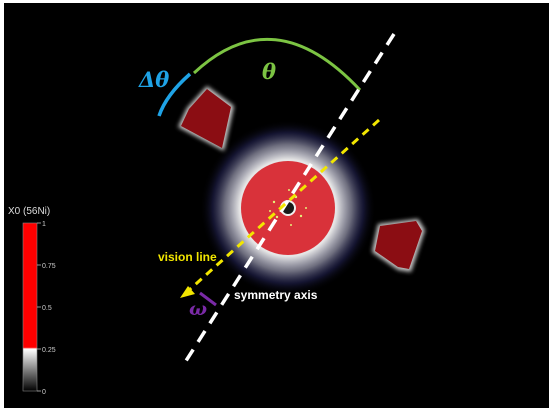 Image resolution: width=553 pixels, height=412 pixels. What do you see at coordinates (44, 224) in the screenshot?
I see `colorbar-tick: 1` at bounding box center [44, 224].